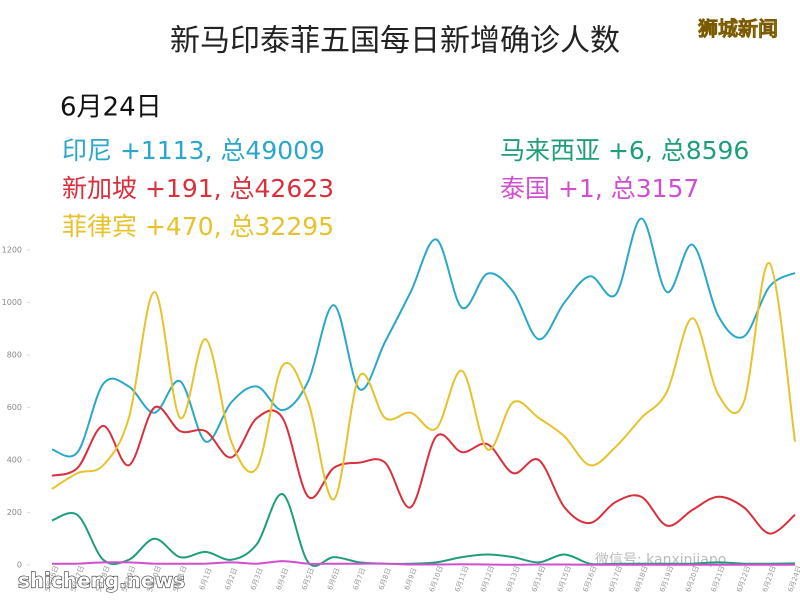 Image resolution: width=800 pixels, height=600 pixels. I want to click on legend-entry: 印尼 +1113, 总49009, so click(193, 150).